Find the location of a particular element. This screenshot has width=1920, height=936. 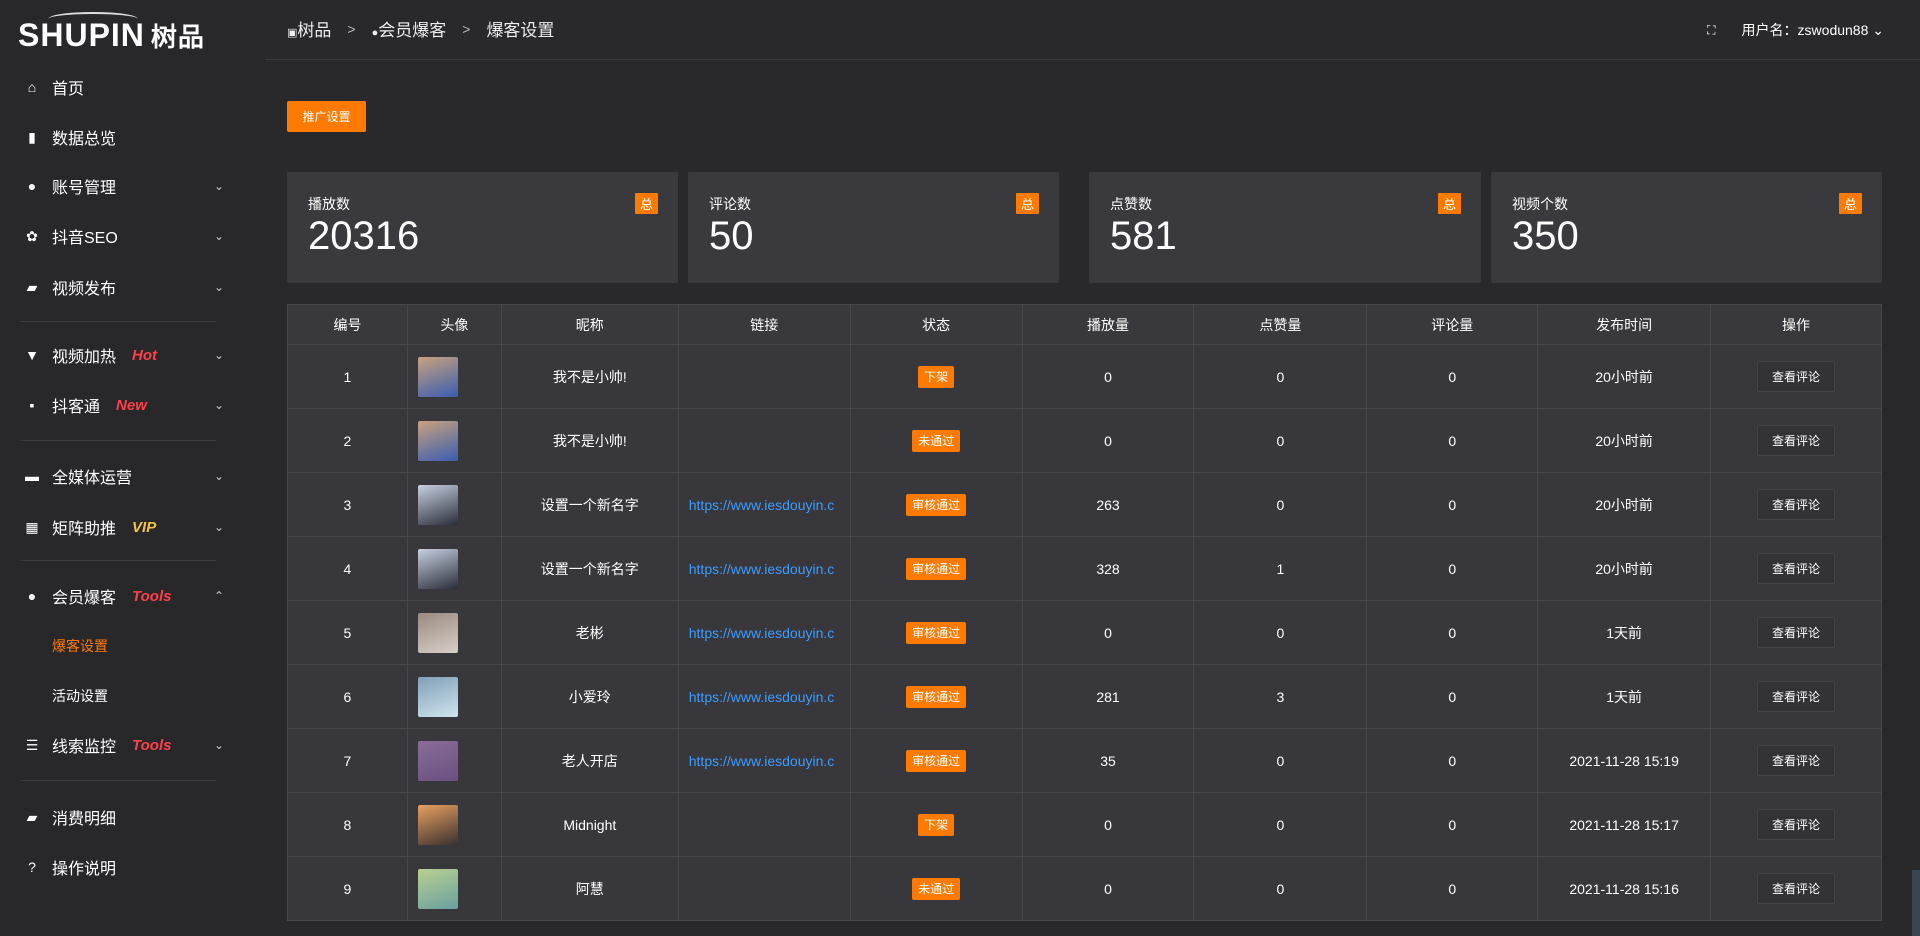

stat-card: 播放数 20316 总 is located at coordinates (482, 227).